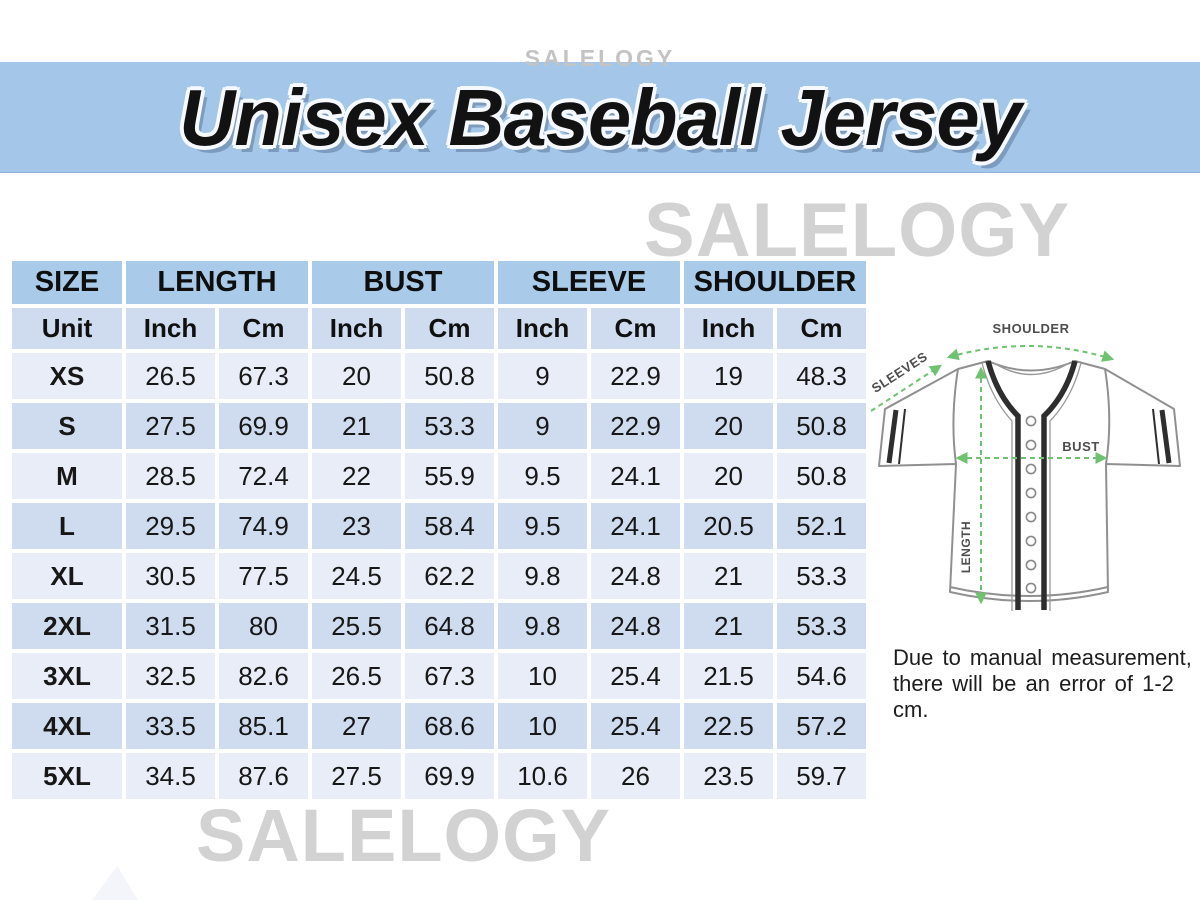 This screenshot has width=1200, height=900. Describe the element at coordinates (1080, 446) in the screenshot. I see `bust-label: BUST` at that location.